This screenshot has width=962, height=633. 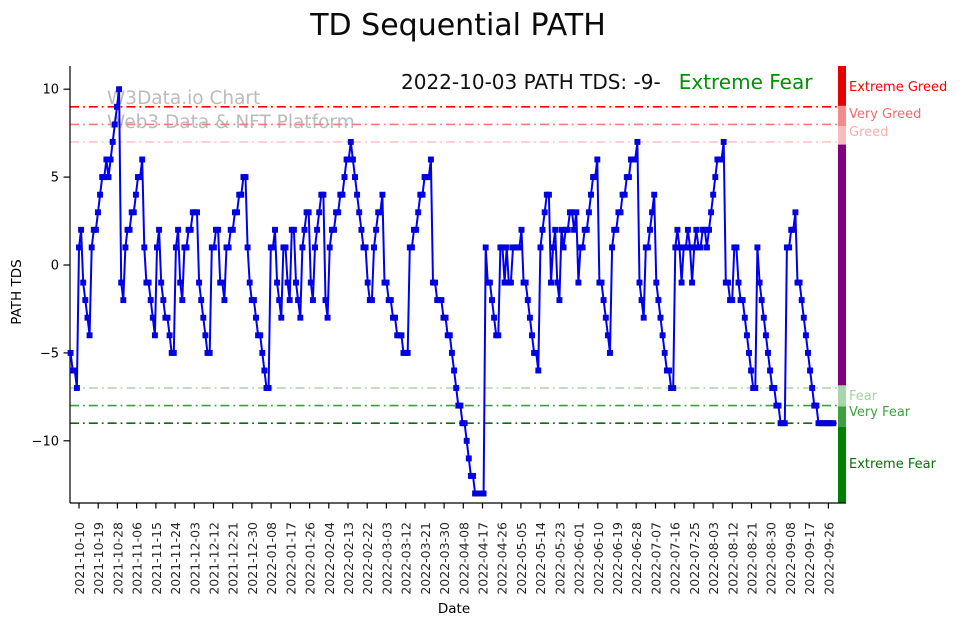 What do you see at coordinates (367, 558) in the screenshot?
I see `x-tick-label: 2022-02-22` at bounding box center [367, 558].